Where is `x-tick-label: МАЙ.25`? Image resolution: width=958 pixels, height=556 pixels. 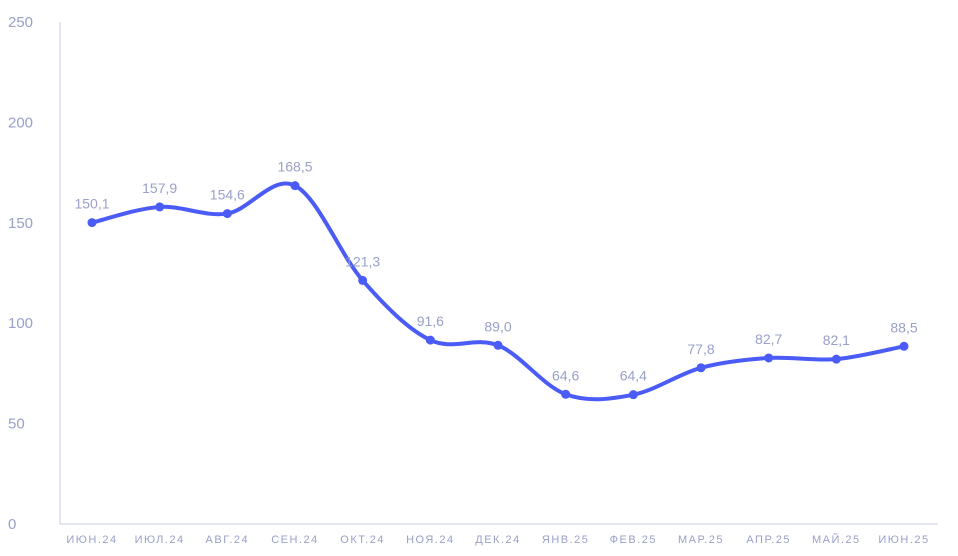
x-tick-label: МАЙ.25 is located at coordinates (836, 539).